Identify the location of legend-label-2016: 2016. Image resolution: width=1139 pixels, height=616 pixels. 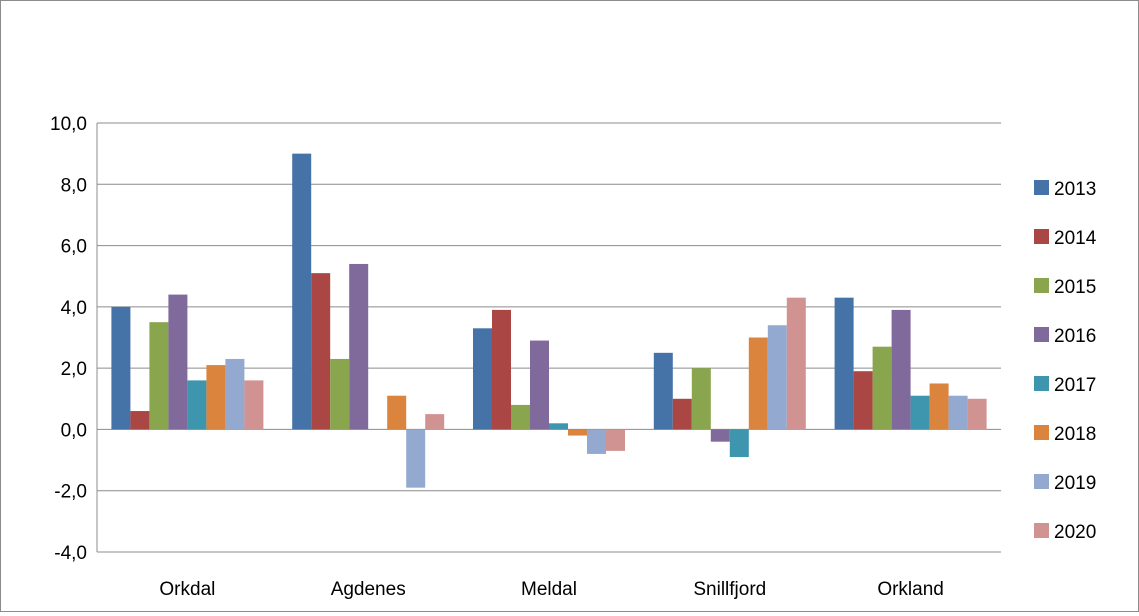
(1075, 336).